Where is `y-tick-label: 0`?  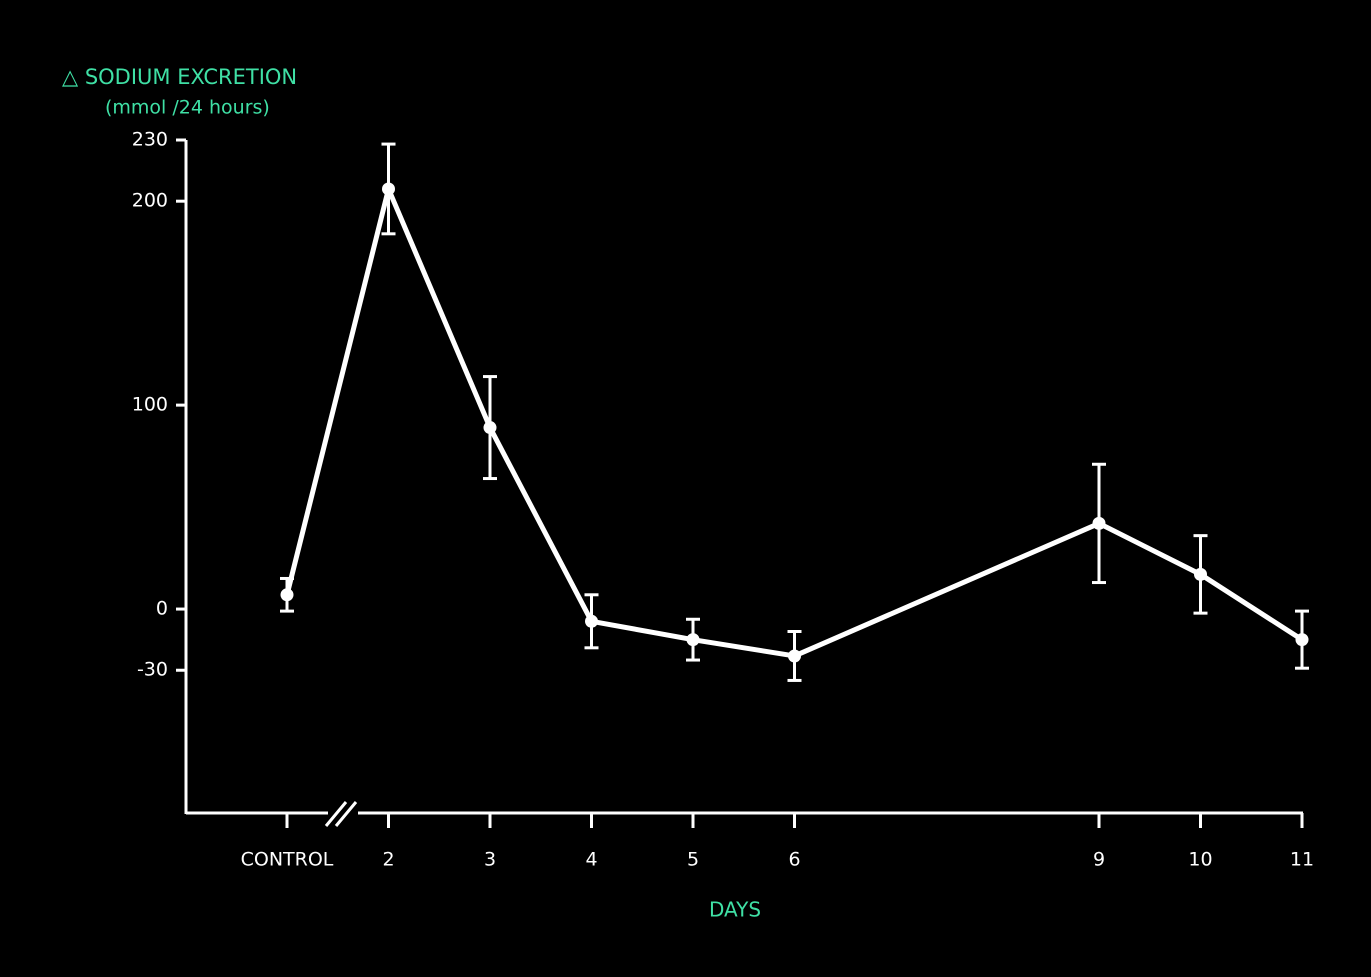
y-tick-label: 0 is located at coordinates (162, 609).